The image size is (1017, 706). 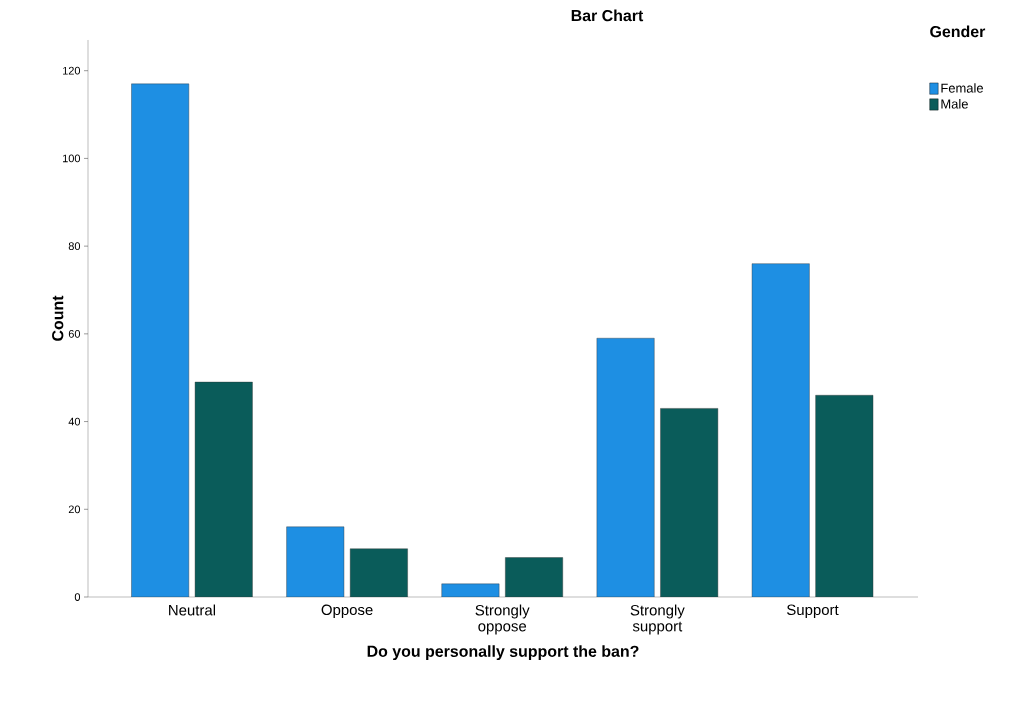 I want to click on y-tick-label: 60, so click(x=74, y=333).